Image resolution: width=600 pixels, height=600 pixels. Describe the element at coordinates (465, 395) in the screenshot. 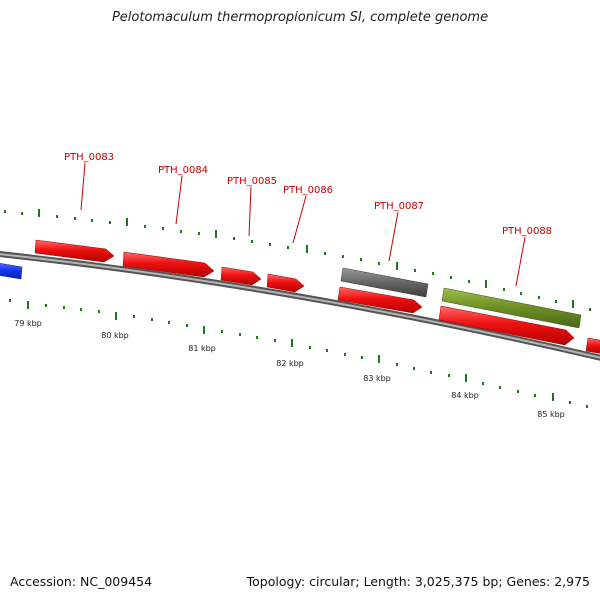

I see `kbp-label-84: 84 kbp` at that location.